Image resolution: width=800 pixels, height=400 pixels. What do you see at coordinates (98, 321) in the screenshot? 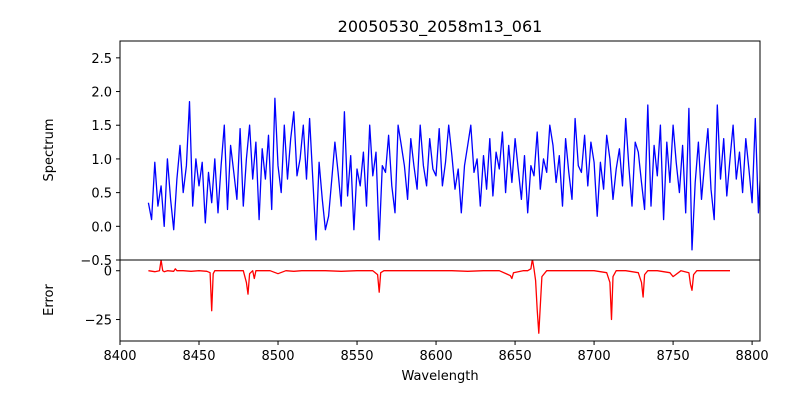
I see `error-y-tick-label: −25` at bounding box center [98, 321].